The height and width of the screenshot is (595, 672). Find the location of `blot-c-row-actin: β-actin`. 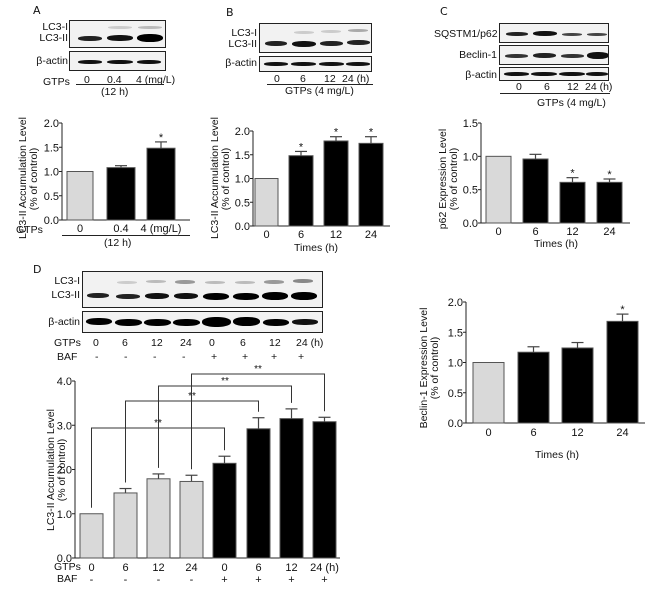

blot-c-row-actin: β-actin is located at coordinates (481, 75).